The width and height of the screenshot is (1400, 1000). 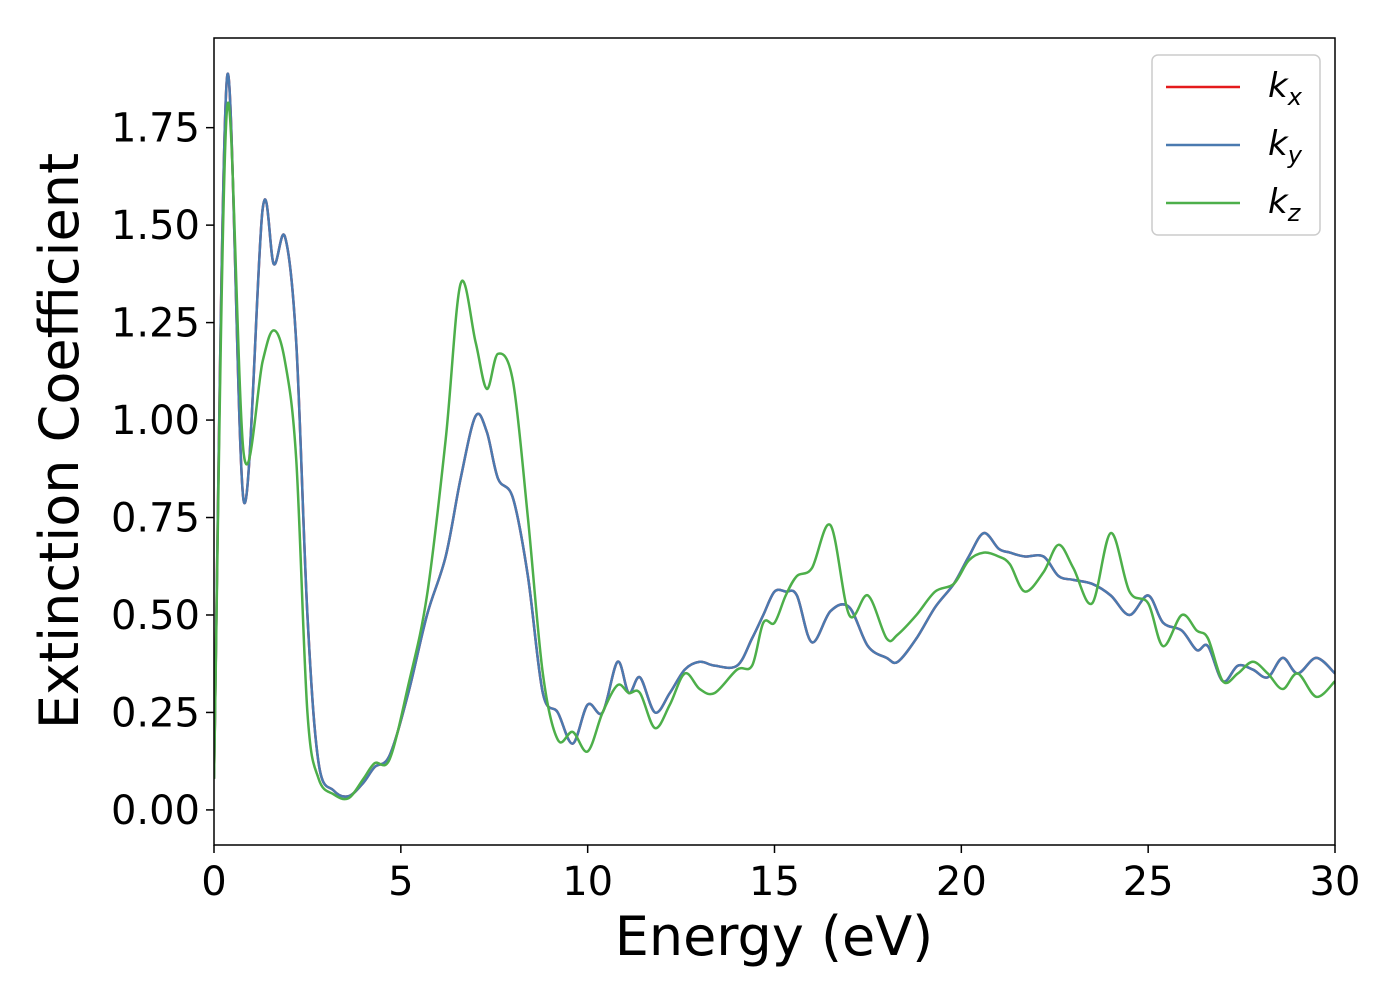 What do you see at coordinates (155, 324) in the screenshot?
I see `y-tick-label: 1.25` at bounding box center [155, 324].